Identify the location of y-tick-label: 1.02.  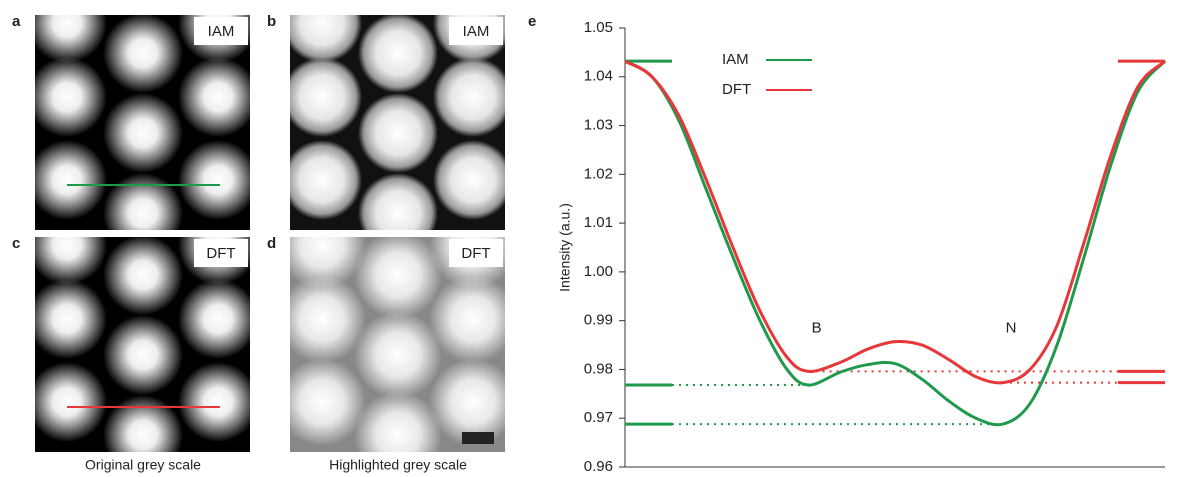
(598, 173).